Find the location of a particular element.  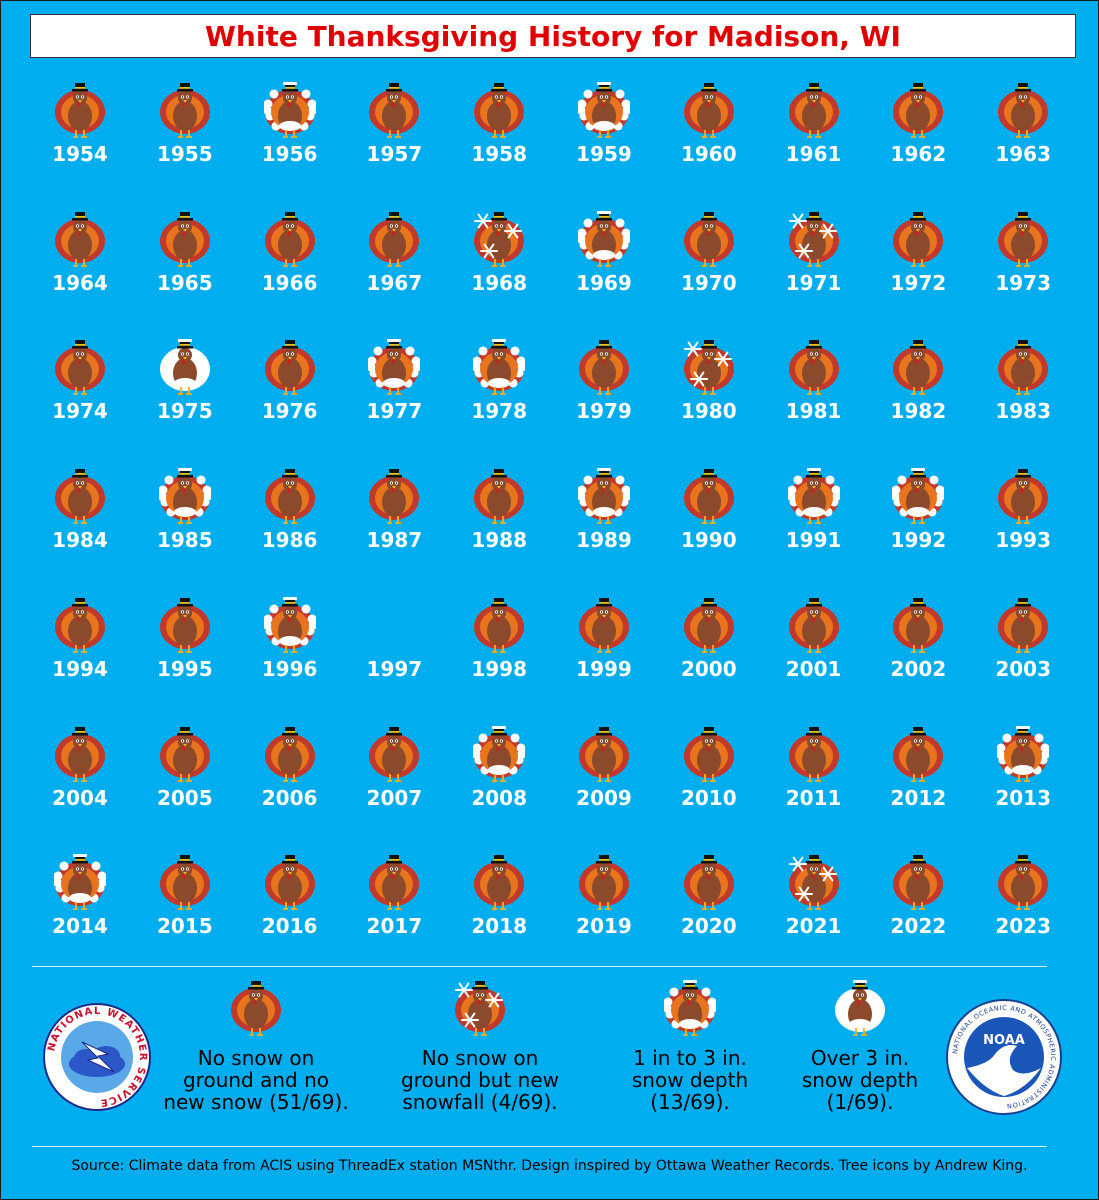

year-cell: 1960 is located at coordinates (709, 140).